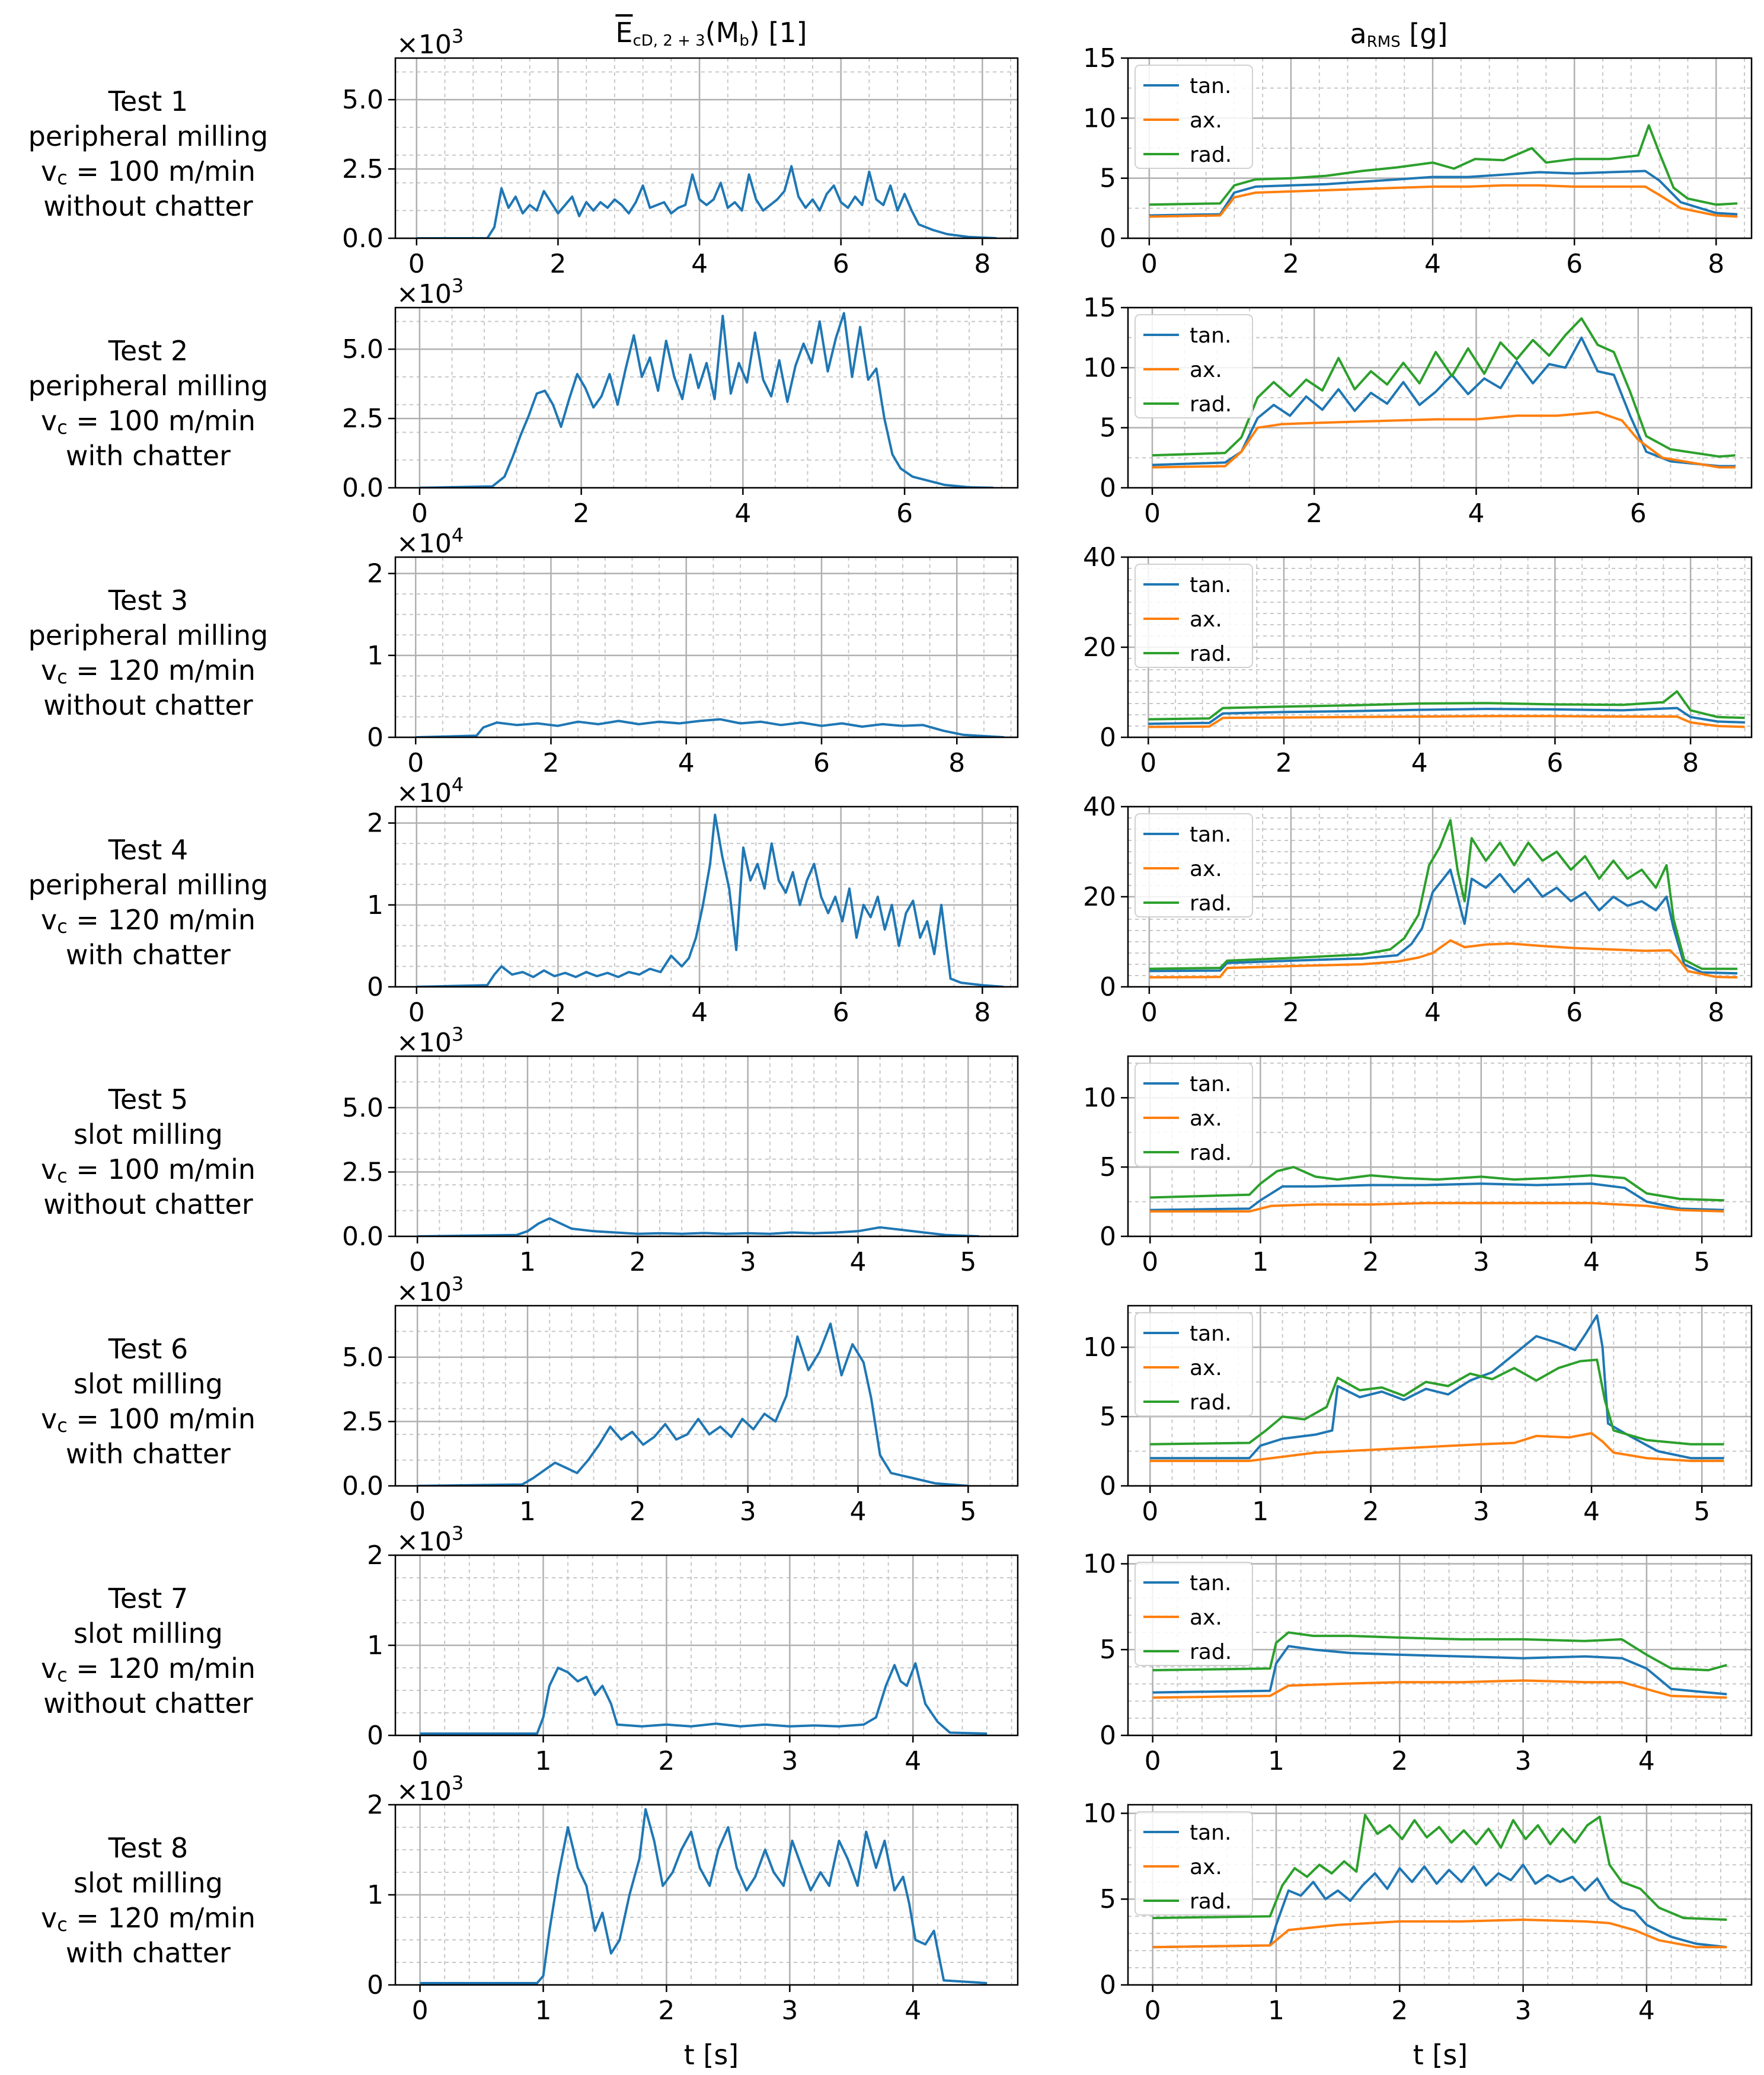 The width and height of the screenshot is (1764, 2075). What do you see at coordinates (1440, 2055) in the screenshot?
I see `right-x-axis-label: t [s]` at bounding box center [1440, 2055].